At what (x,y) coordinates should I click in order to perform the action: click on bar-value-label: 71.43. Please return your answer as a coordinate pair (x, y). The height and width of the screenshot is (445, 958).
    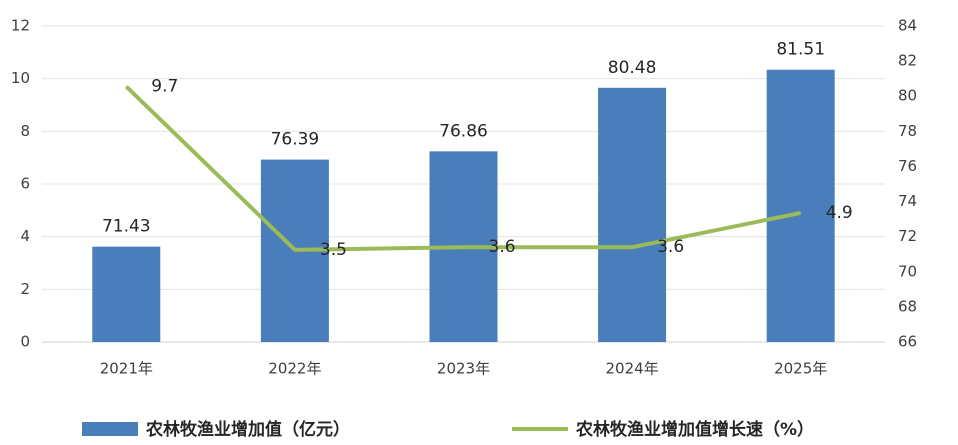
    Looking at the image, I should click on (126, 227).